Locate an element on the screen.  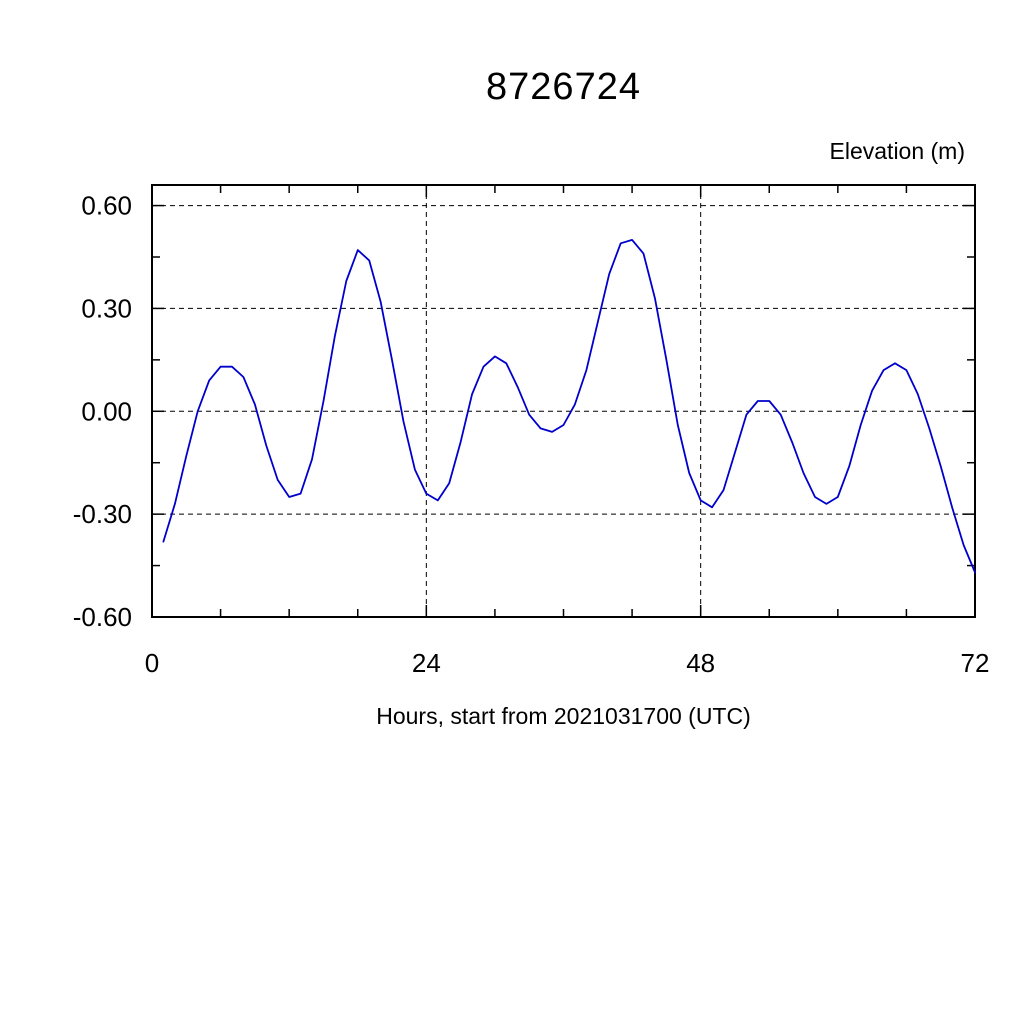
y-tick-label: 0.60 is located at coordinates (106, 206).